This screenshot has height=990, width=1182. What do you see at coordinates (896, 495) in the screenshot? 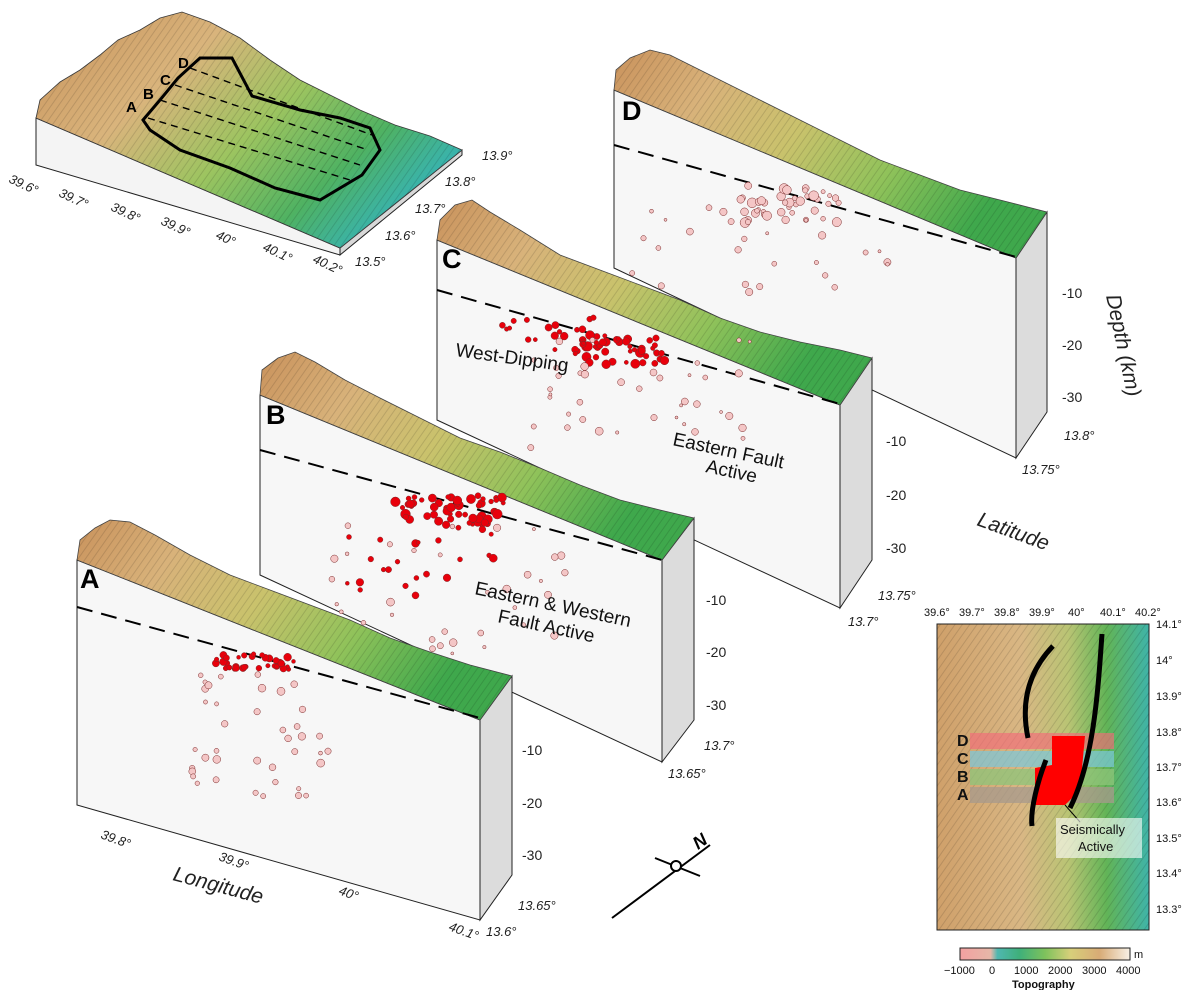
I see `svg-text: -20` at bounding box center [896, 495].